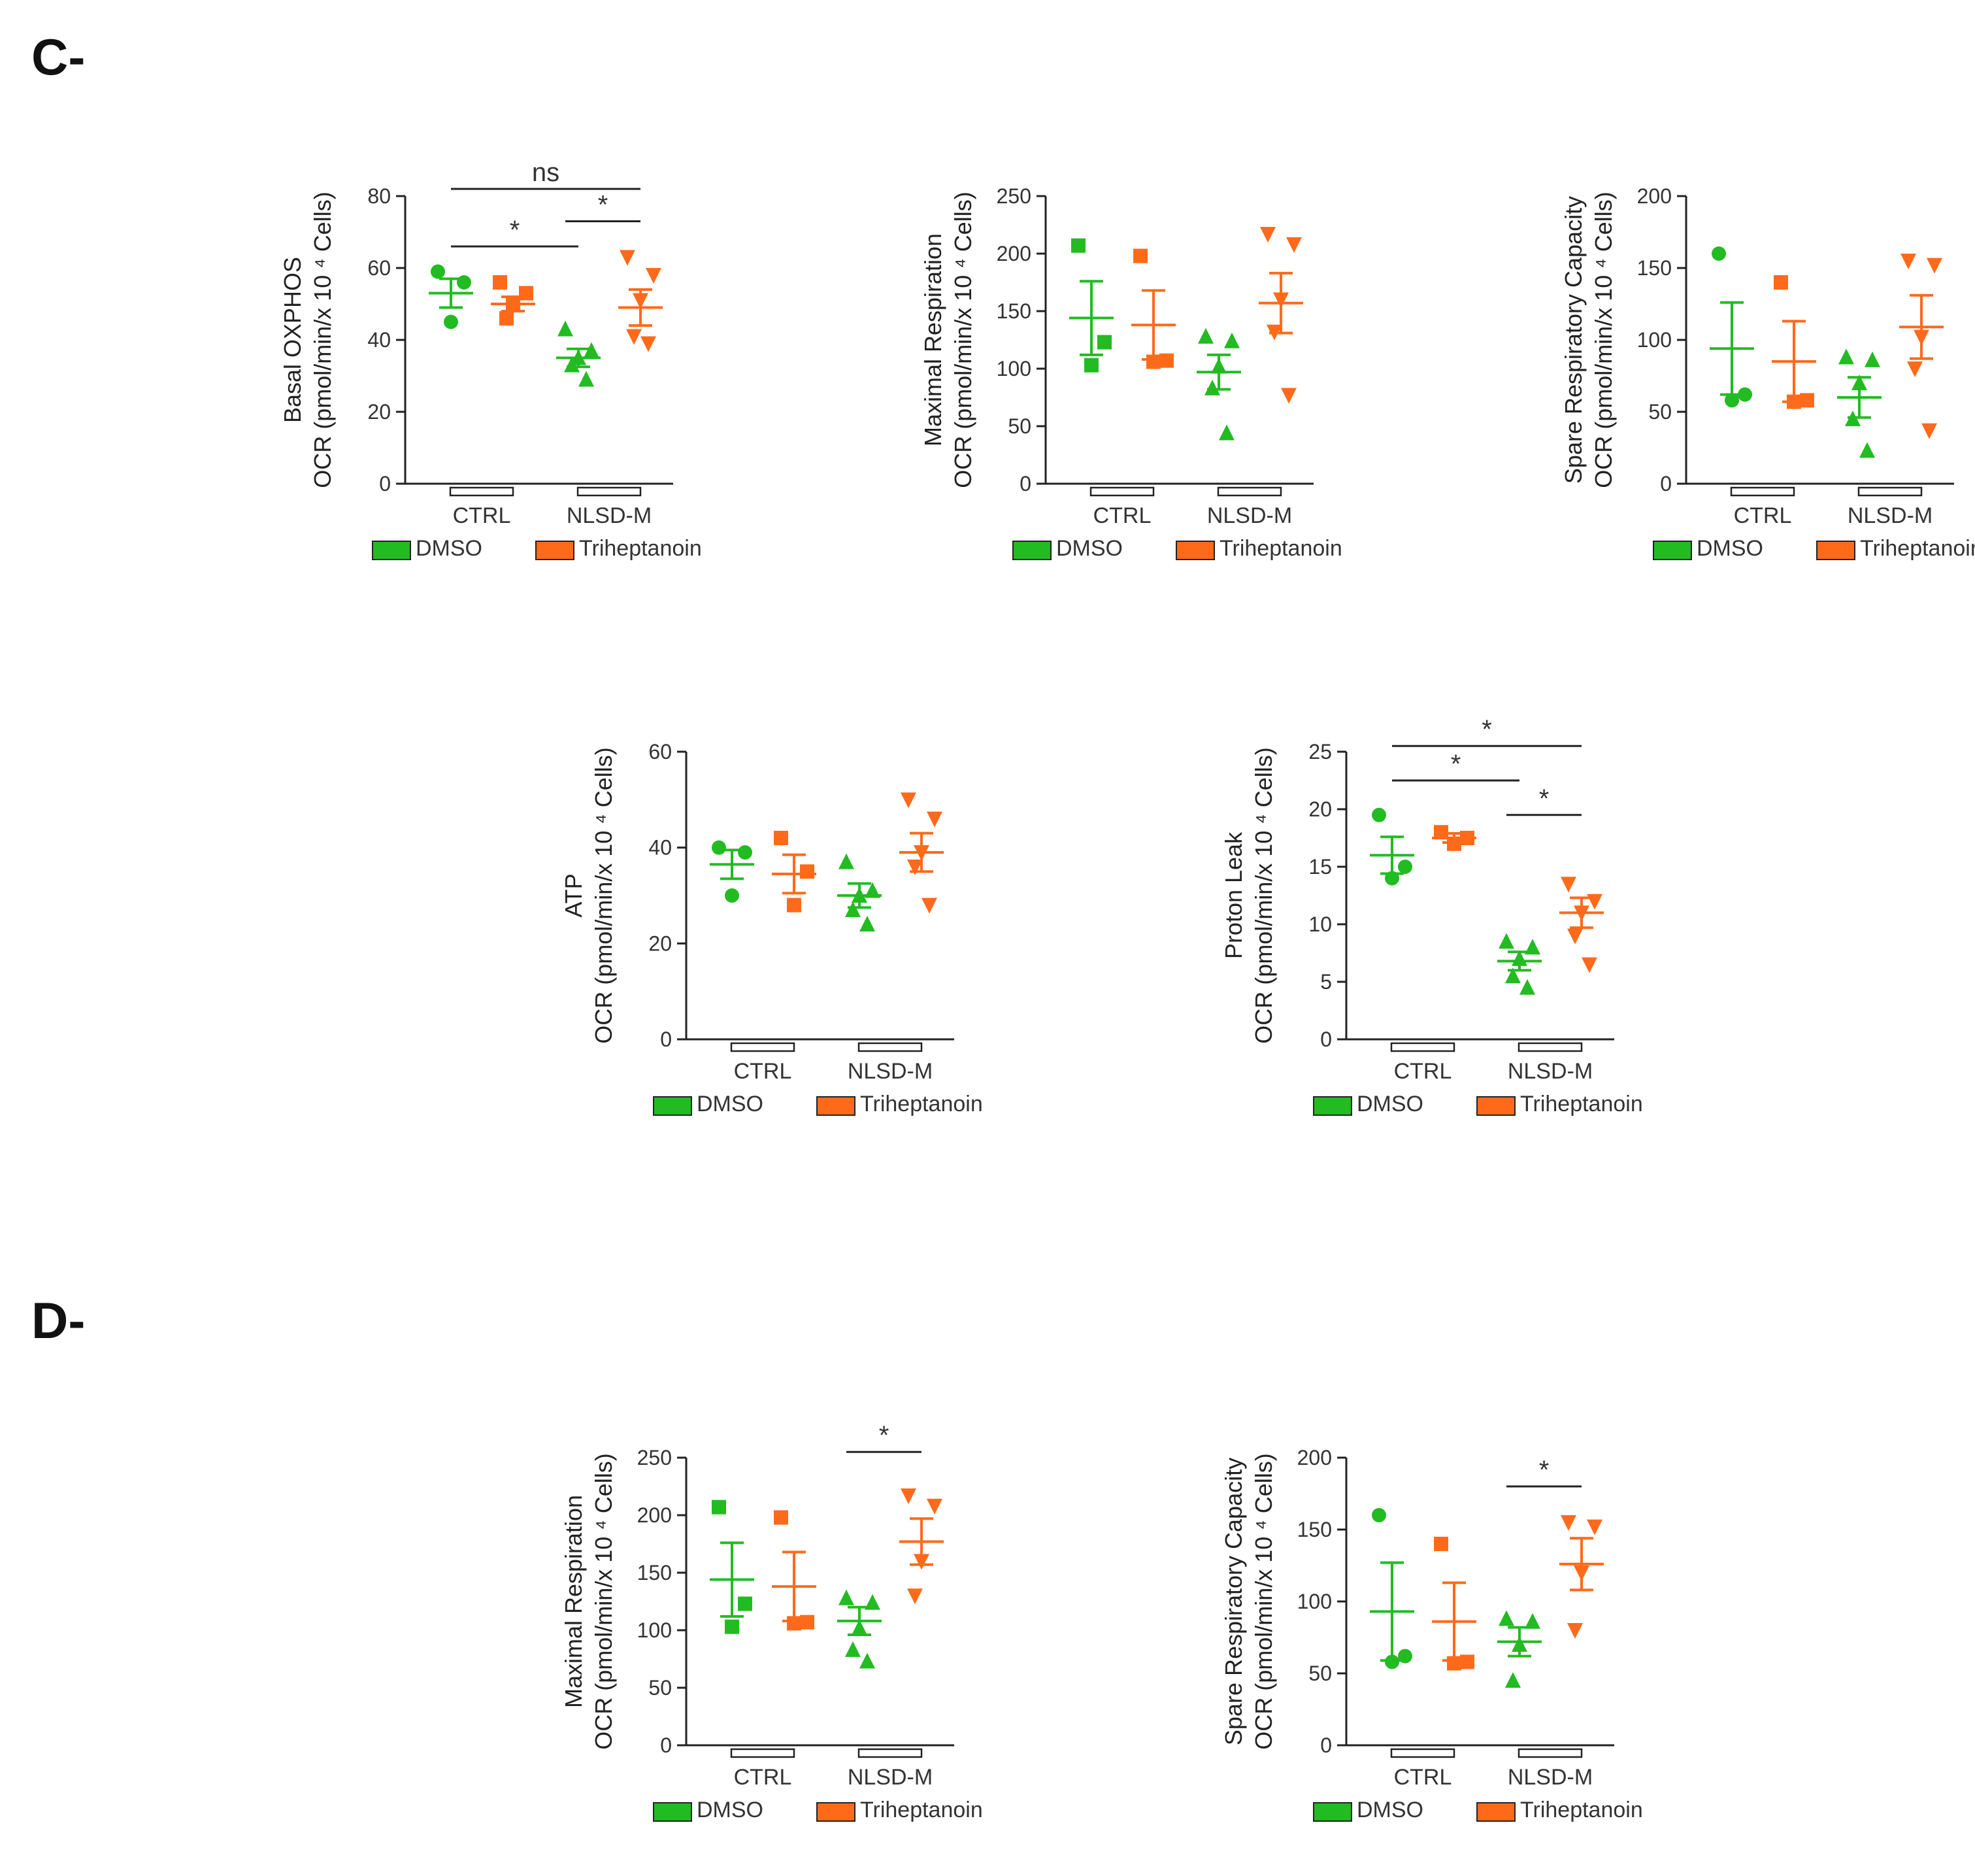 The image size is (1975, 1876). What do you see at coordinates (379, 268) in the screenshot?
I see `y-tick-label: 60` at bounding box center [379, 268].